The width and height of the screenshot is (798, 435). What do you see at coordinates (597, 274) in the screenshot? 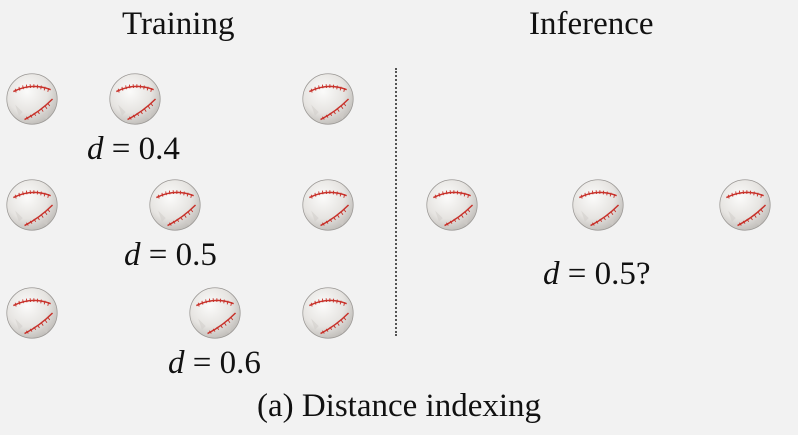
I see `distance-label-inference: d = 0.5?` at bounding box center [597, 274].